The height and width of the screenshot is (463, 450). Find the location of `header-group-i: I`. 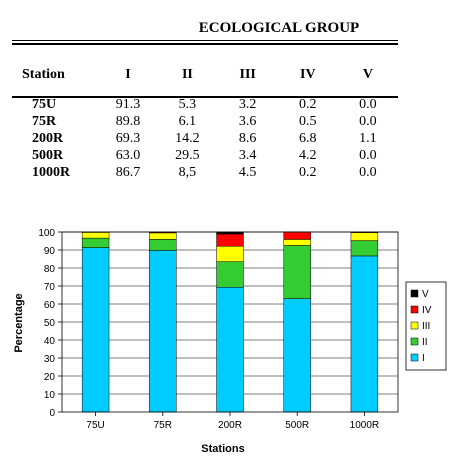

header-group-i: I is located at coordinates (128, 74).